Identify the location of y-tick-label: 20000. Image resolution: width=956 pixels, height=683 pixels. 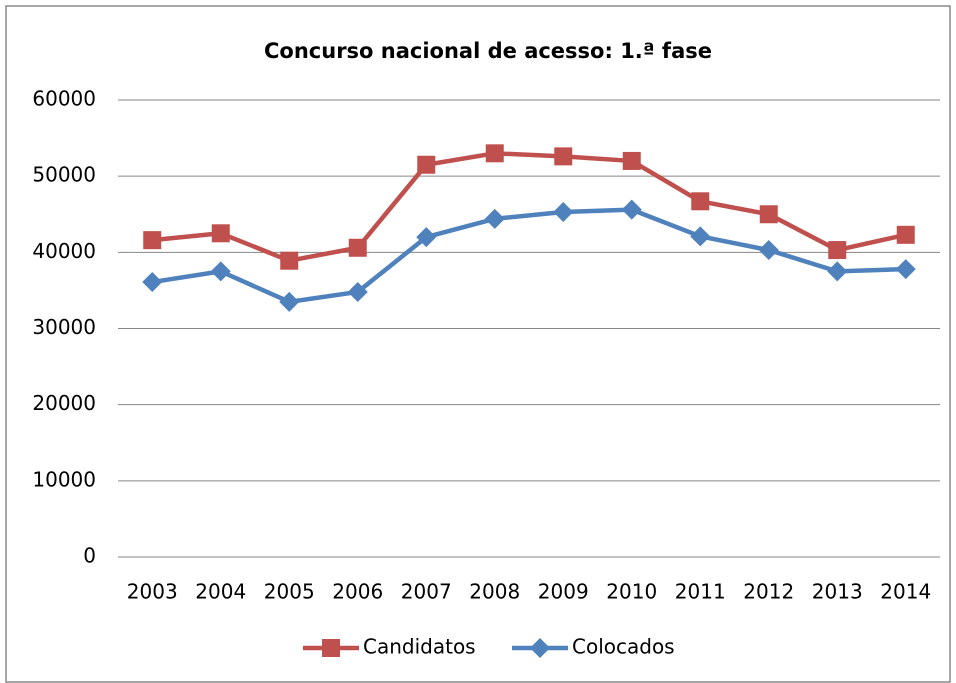
(64, 403).